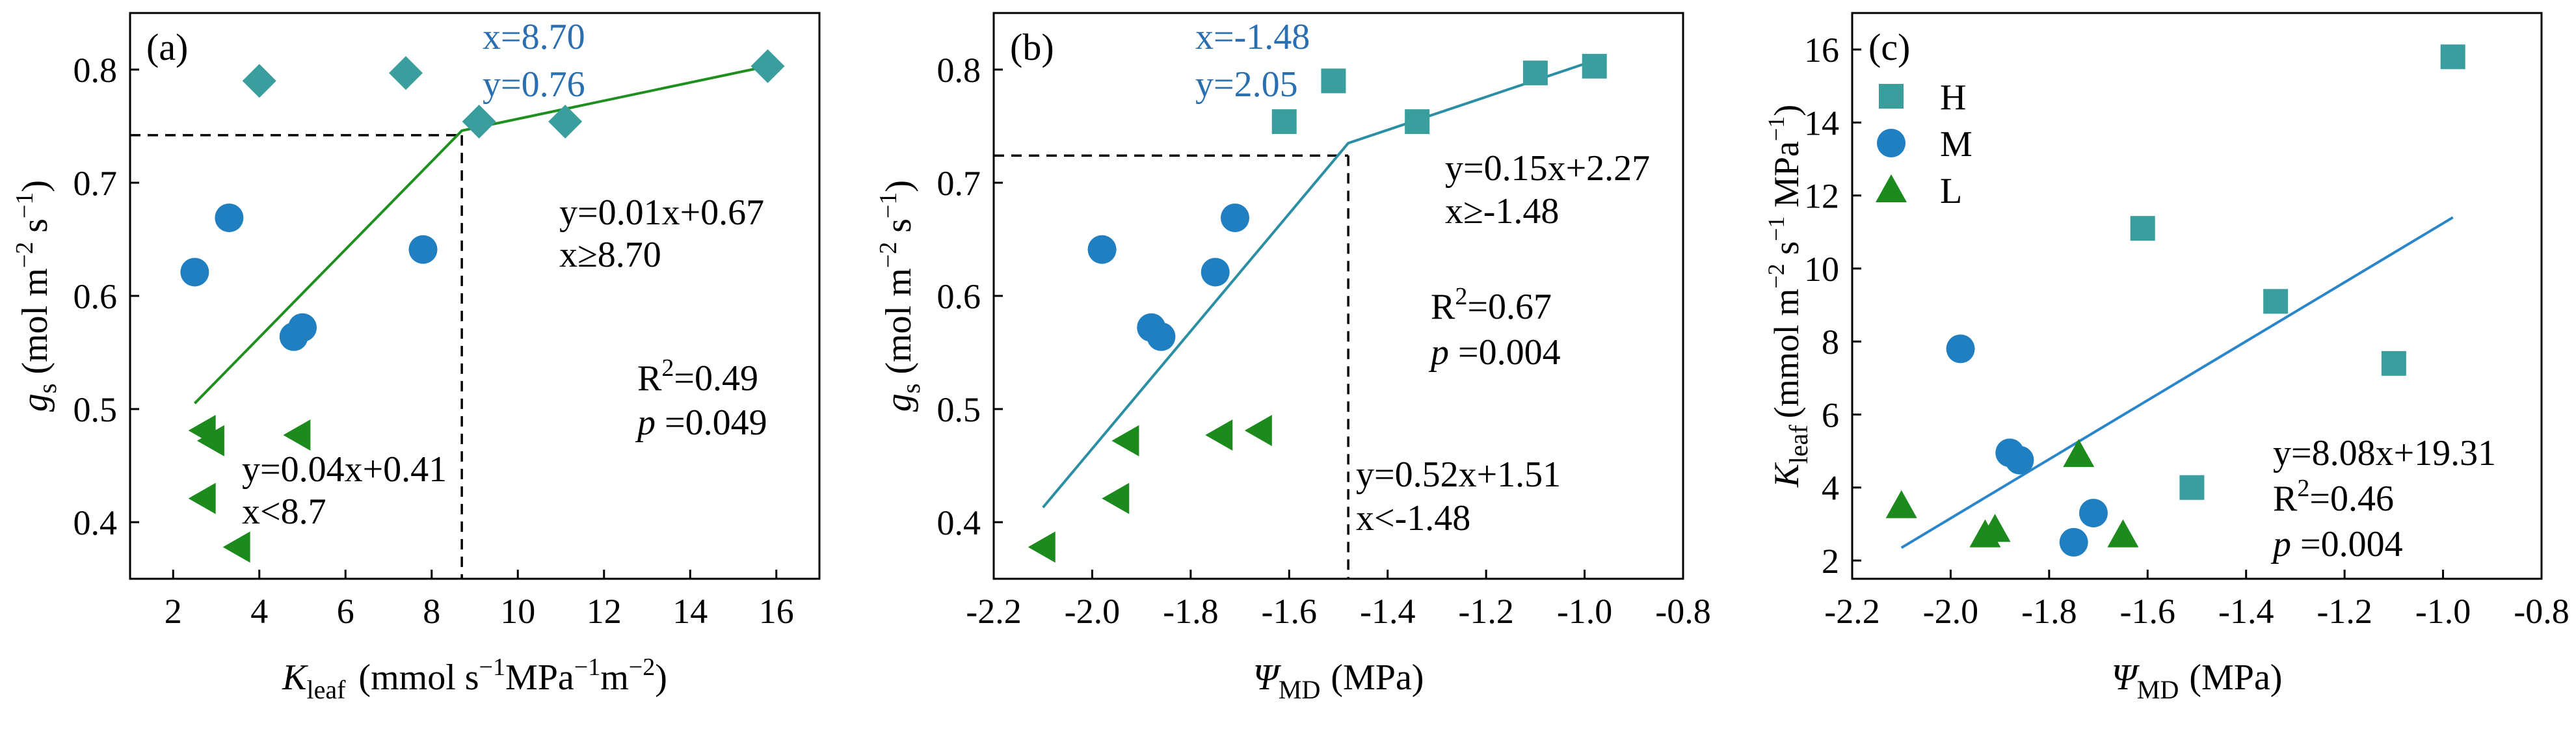 The width and height of the screenshot is (2576, 729). Describe the element at coordinates (2384, 453) in the screenshot. I see `equation: y=8.08x+19.31` at that location.